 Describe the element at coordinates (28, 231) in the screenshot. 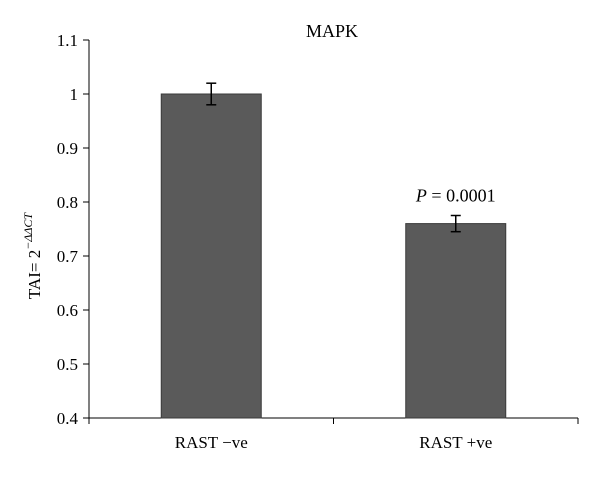

I see `y-axis-label-superscript: −ΔΔCT` at that location.